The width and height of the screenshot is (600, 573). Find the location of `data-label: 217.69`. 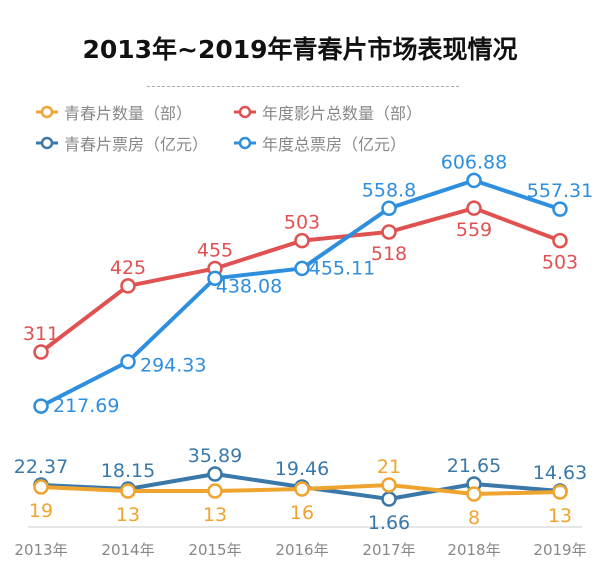

data-label: 217.69 is located at coordinates (86, 406).